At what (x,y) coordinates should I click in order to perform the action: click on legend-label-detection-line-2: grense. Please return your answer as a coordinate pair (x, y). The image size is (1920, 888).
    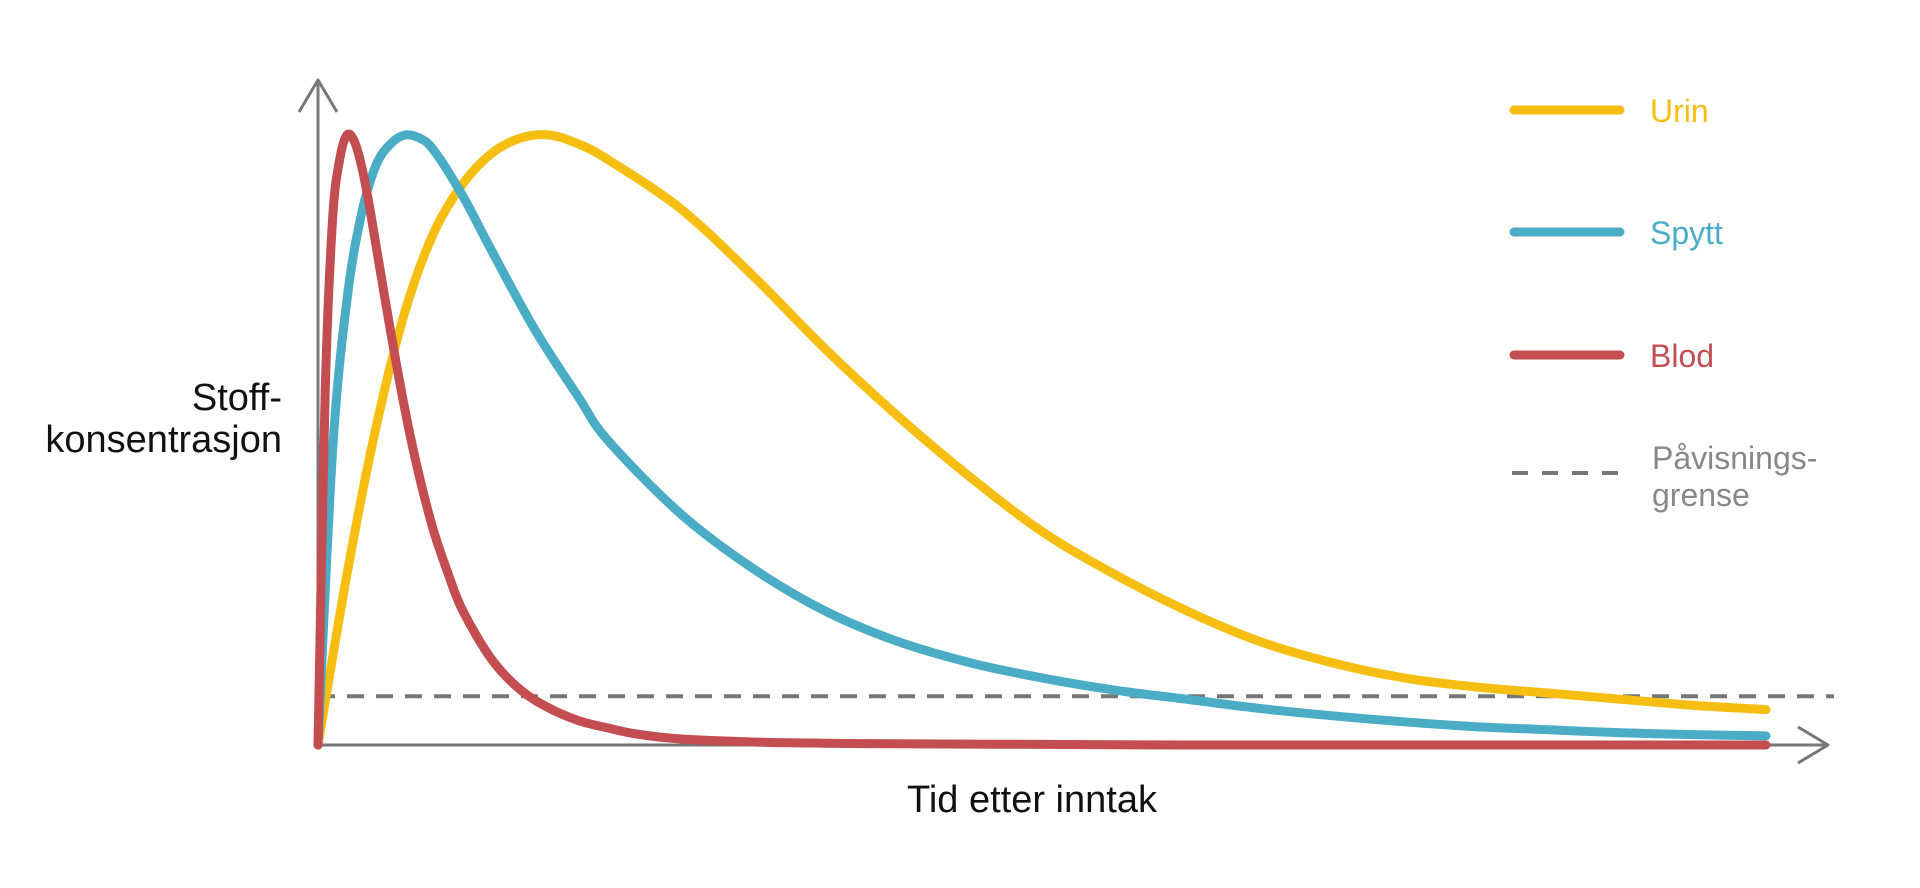
    Looking at the image, I should click on (1701, 495).